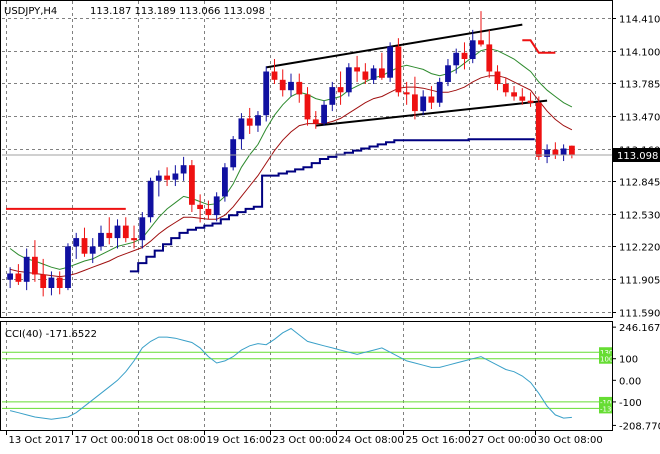  What do you see at coordinates (606, 360) in the screenshot?
I see `cci-level-label: 100` at bounding box center [606, 360].